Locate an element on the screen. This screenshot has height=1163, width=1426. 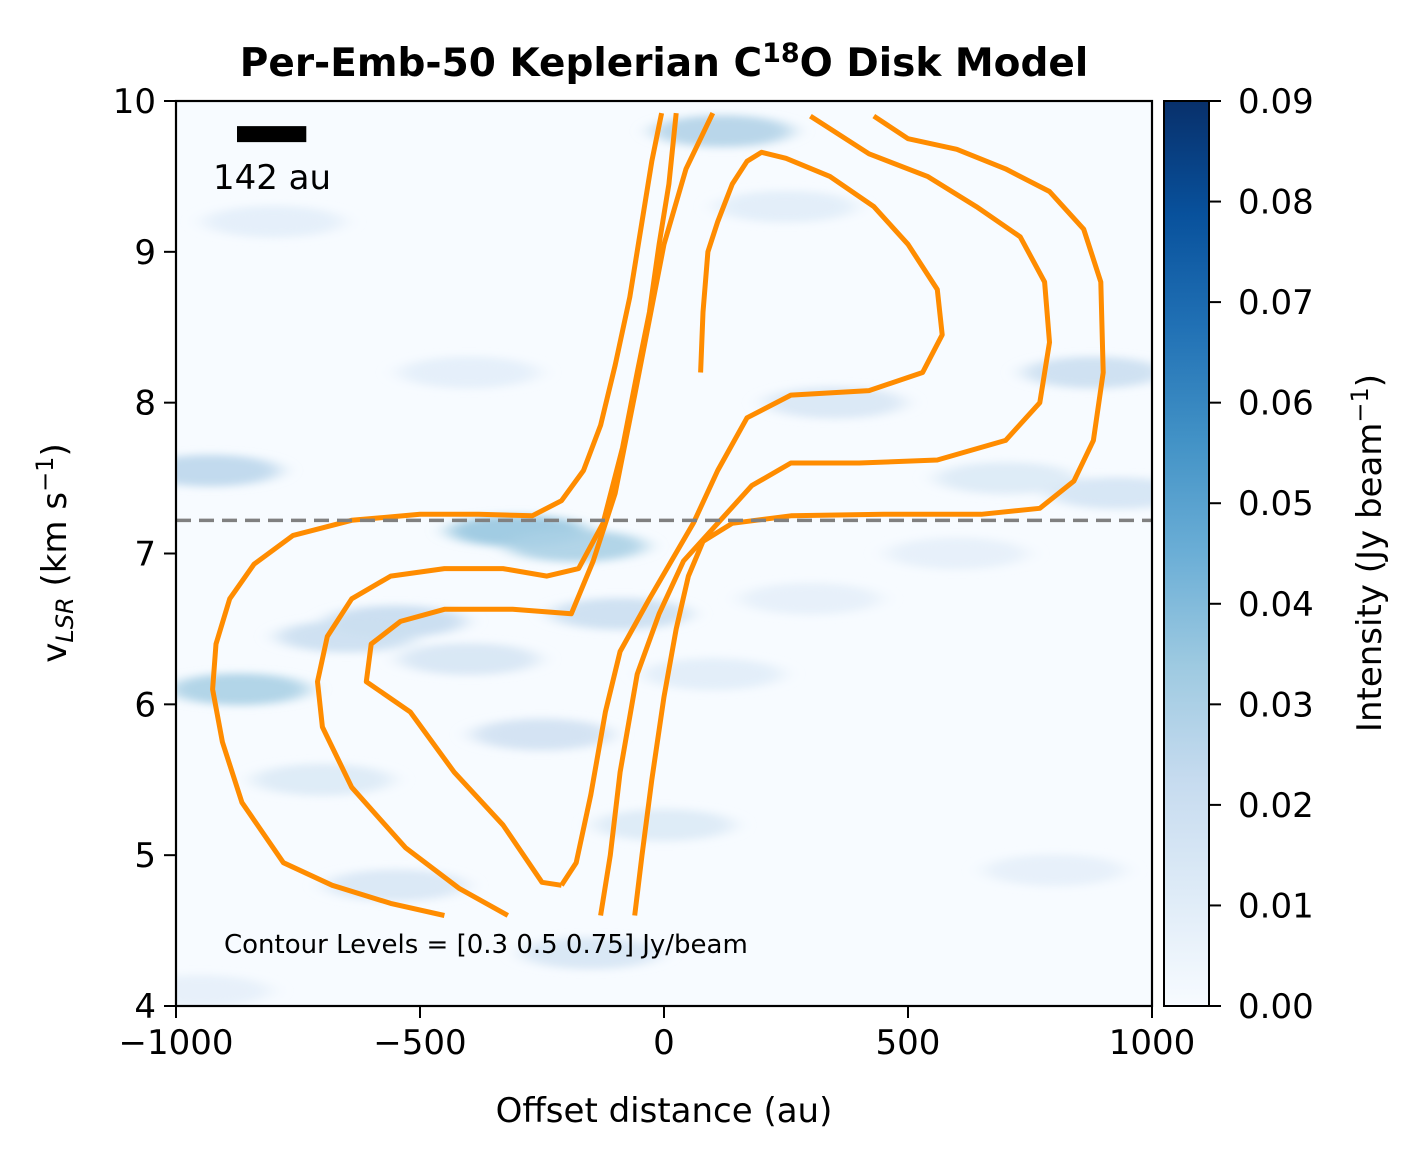
x-tick-label: −1000 is located at coordinates (175, 1043).